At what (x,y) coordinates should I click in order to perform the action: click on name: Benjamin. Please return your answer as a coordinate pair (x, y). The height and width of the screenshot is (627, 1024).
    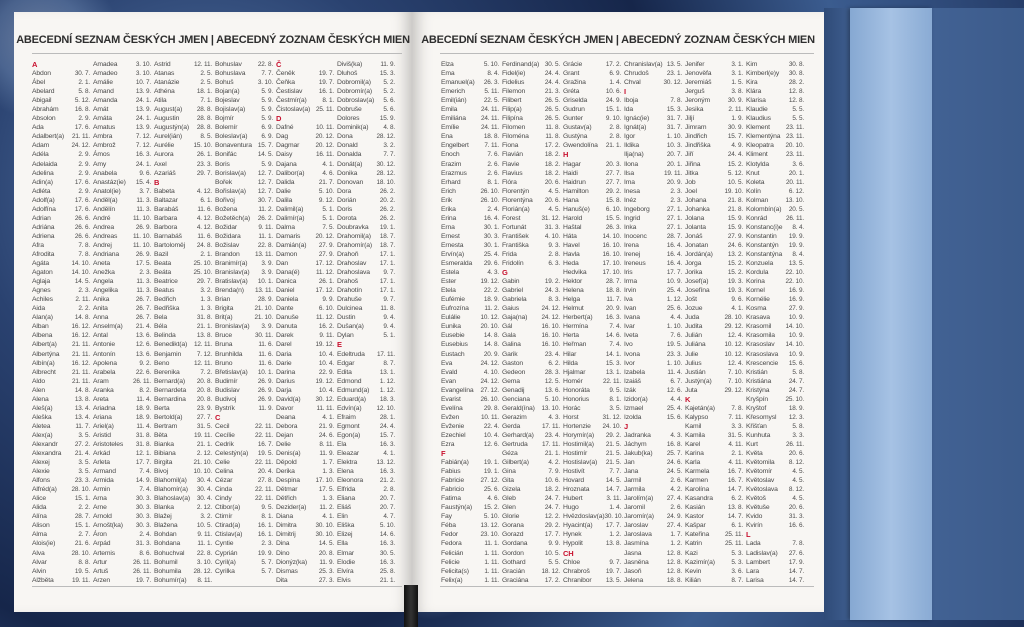
    Looking at the image, I should click on (168, 354).